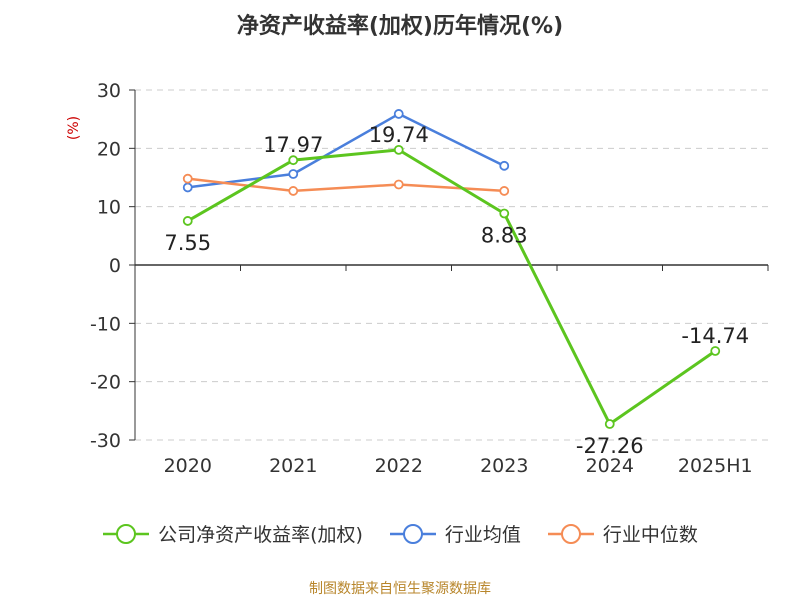  Describe the element at coordinates (293, 466) in the screenshot. I see `x-tick-label: 2021` at that location.